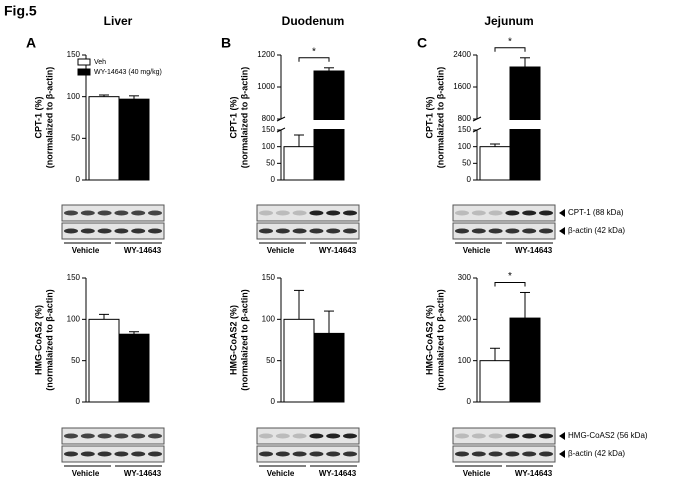 The image size is (683, 490). Describe the element at coordinates (269, 129) in the screenshot. I see `y-tick-label: 150` at that location.